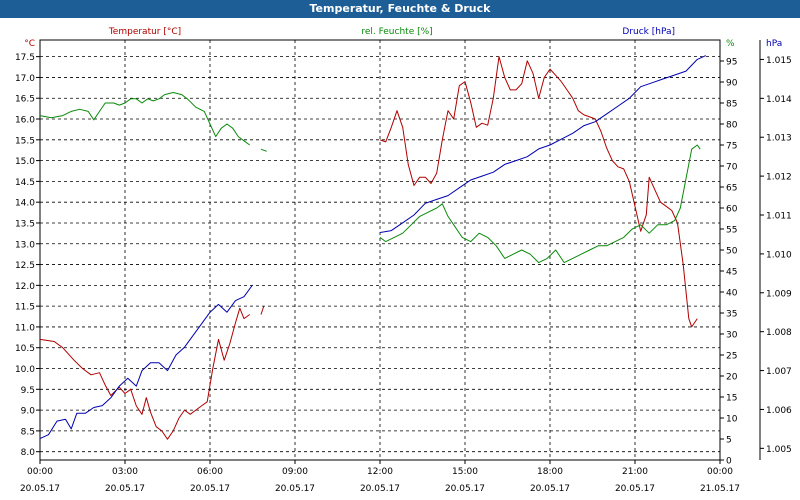 This screenshot has width=800, height=500. I want to click on temp-tick-label-11: 13.5, so click(25, 224).